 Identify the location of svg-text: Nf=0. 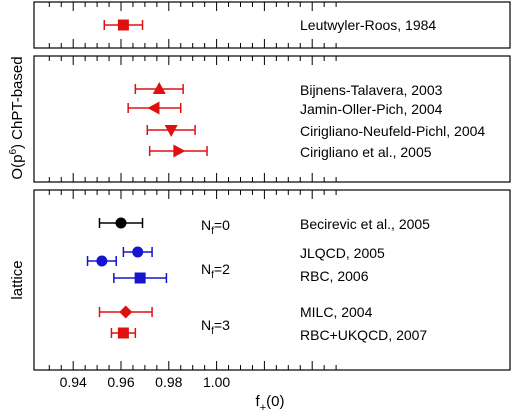
(215, 227).